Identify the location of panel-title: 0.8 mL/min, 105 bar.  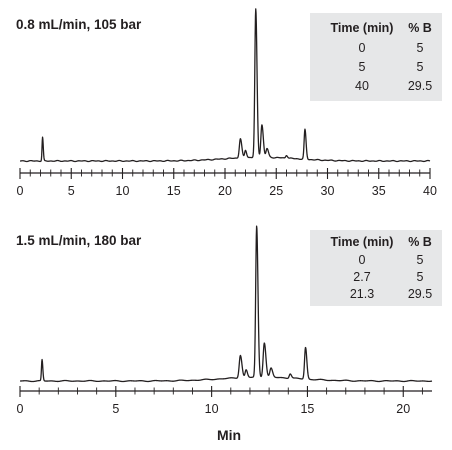
(79, 24).